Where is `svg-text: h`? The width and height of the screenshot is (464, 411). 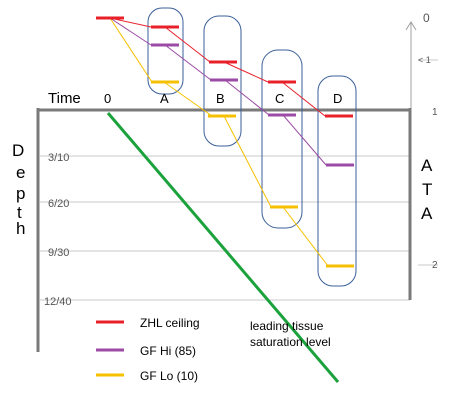
svg-text: h is located at coordinates (20, 228).